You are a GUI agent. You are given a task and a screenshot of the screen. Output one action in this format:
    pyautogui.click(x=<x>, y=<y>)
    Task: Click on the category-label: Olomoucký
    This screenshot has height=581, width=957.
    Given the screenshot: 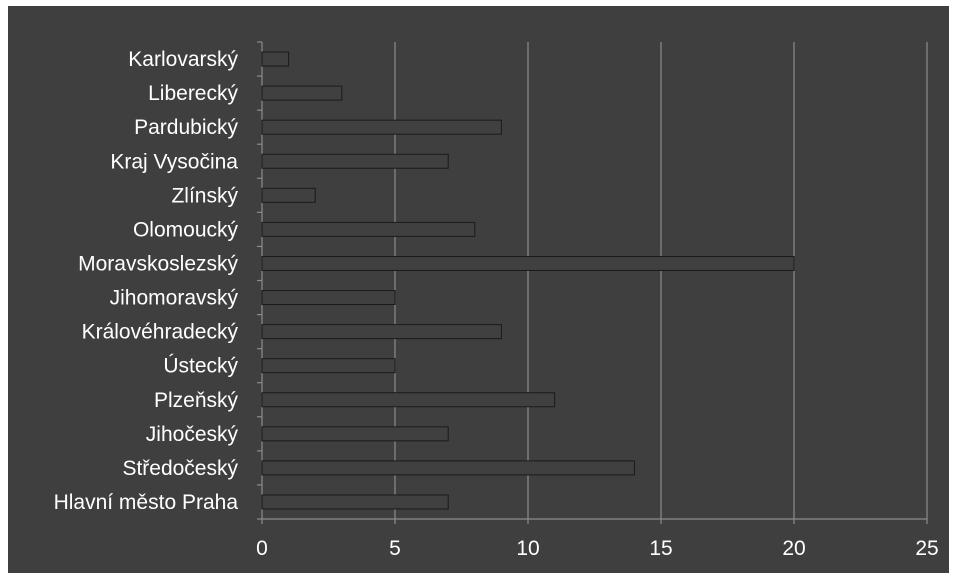 What is the action you would take?
    pyautogui.click(x=186, y=229)
    